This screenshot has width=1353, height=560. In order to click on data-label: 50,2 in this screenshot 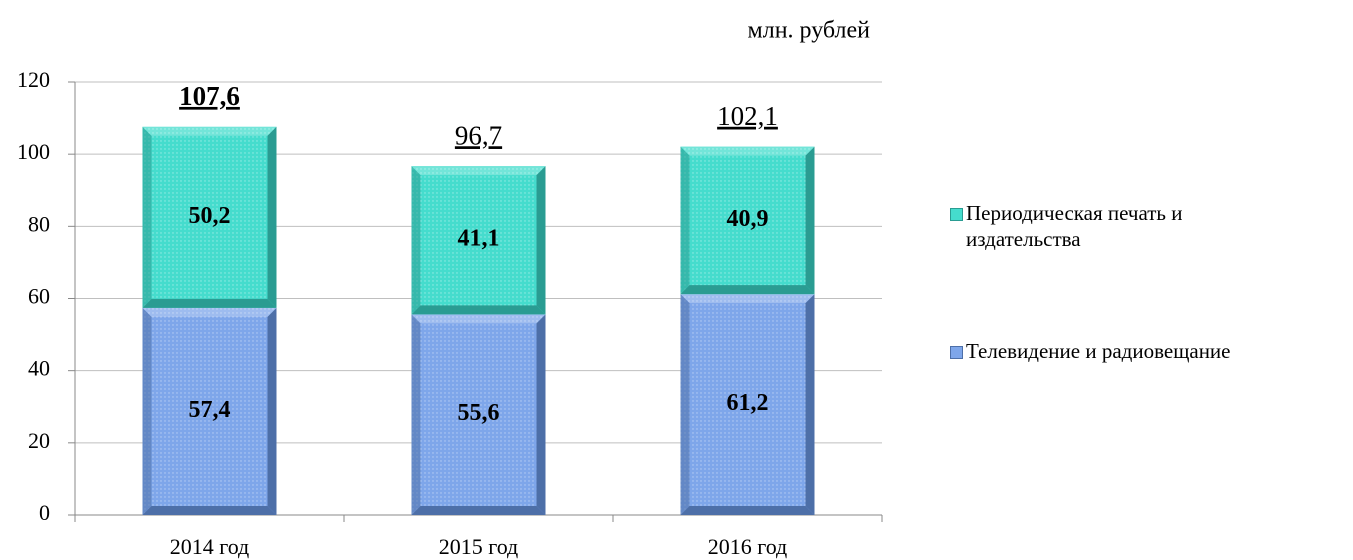, I will do `click(210, 216)`.